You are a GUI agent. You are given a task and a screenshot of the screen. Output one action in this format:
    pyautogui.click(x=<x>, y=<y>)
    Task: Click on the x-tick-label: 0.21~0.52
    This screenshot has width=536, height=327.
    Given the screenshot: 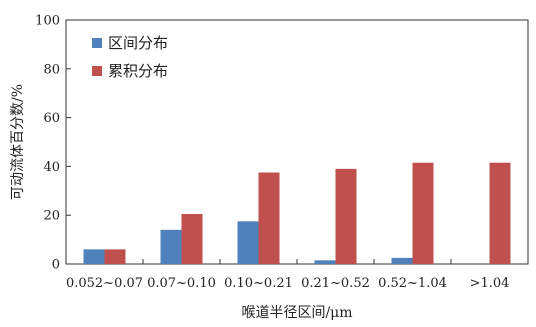 What is the action you would take?
    pyautogui.click(x=335, y=283)
    